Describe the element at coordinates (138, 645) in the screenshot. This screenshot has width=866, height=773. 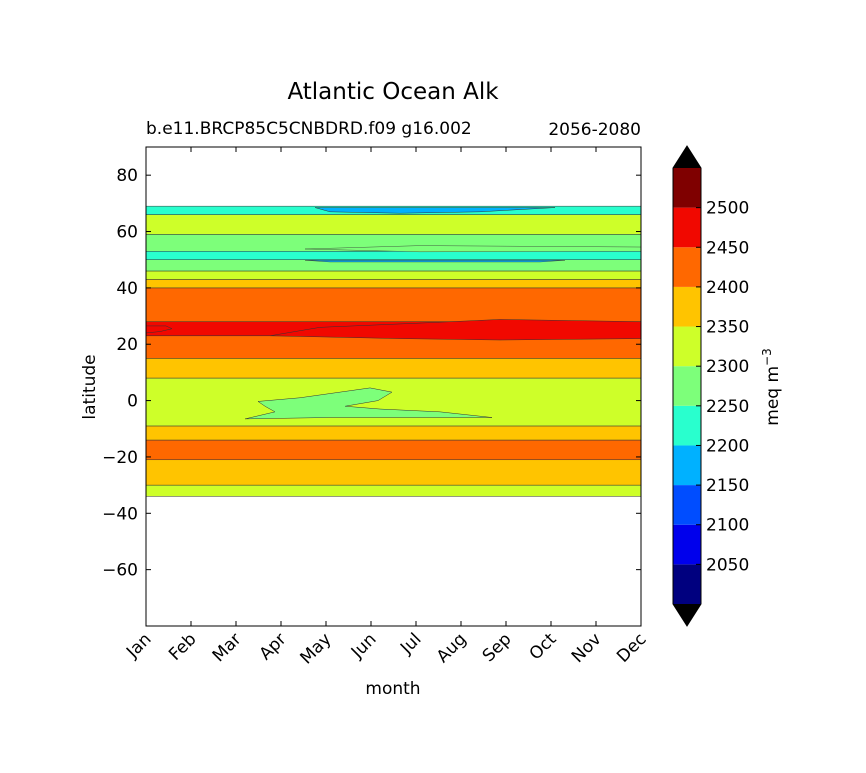
I see `x-tick-label: Jan` at that location.